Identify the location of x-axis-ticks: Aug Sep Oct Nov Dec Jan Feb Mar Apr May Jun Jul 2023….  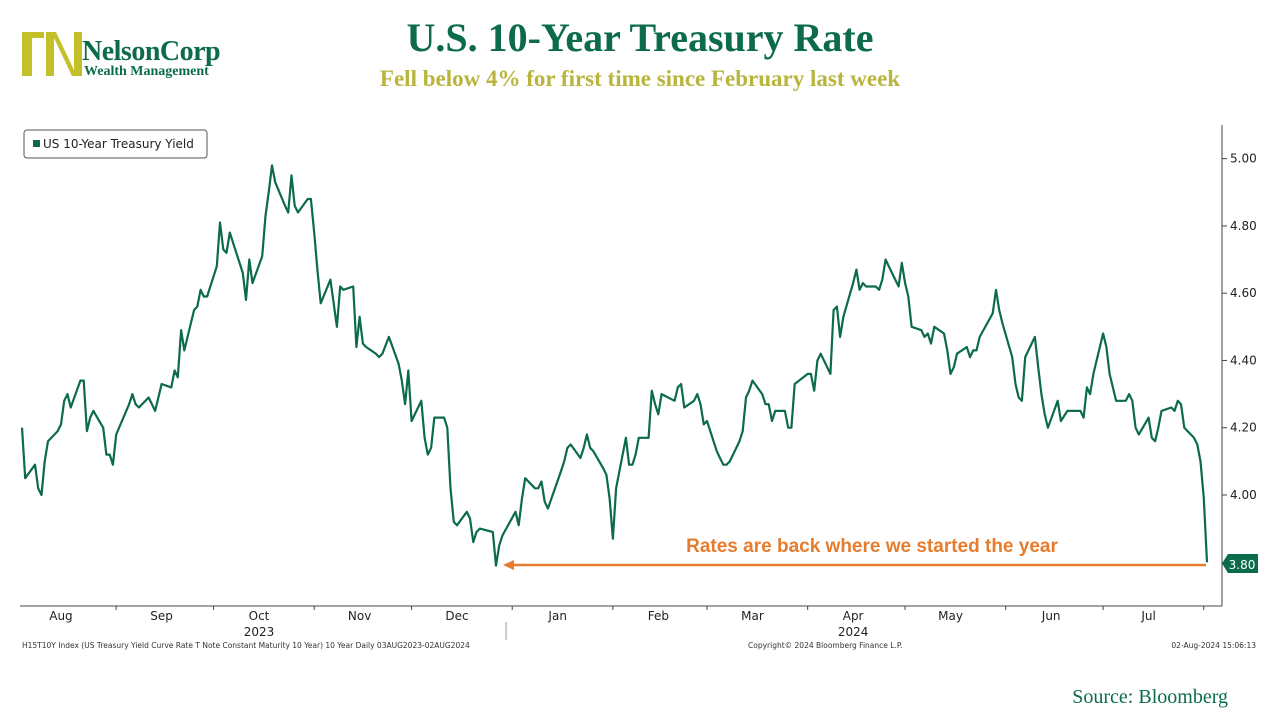
(627, 622).